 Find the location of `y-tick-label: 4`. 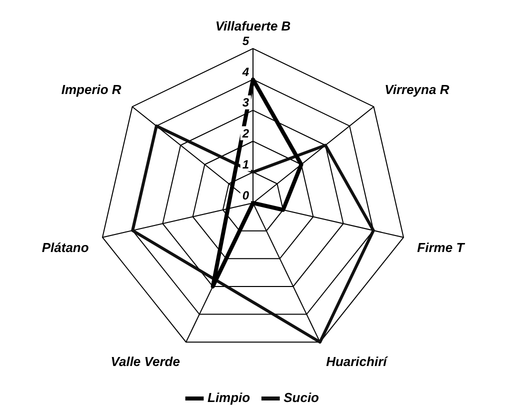

y-tick-label: 4 is located at coordinates (245, 71).